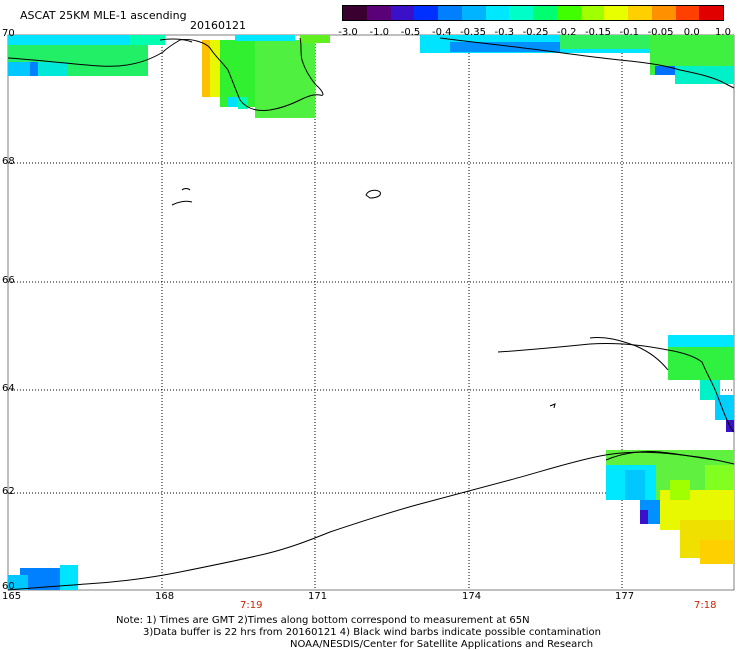  I want to click on color-scale-bar, so click(533, 13).